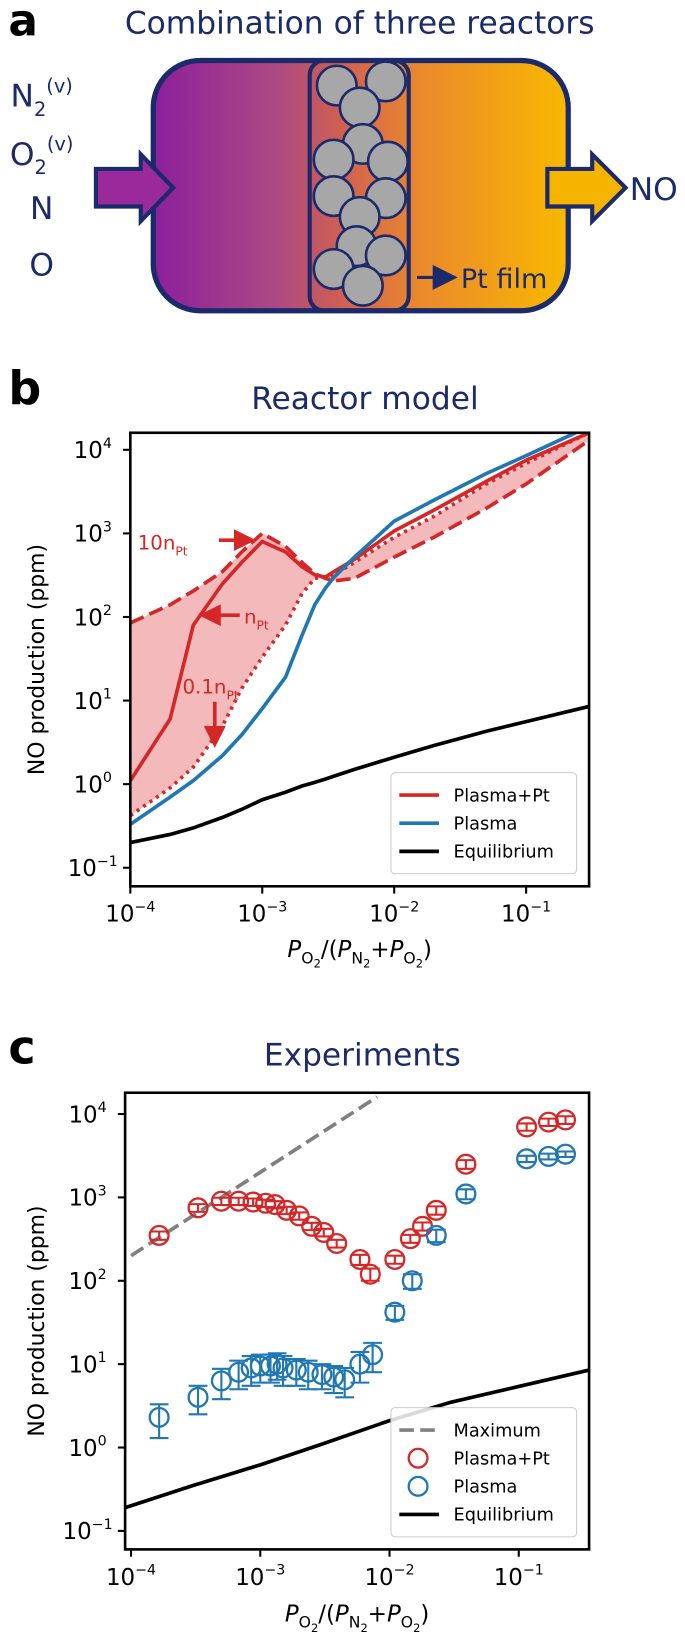 The width and height of the screenshot is (685, 1636). I want to click on y-tick-label-sup: 3, so click(107, 527).